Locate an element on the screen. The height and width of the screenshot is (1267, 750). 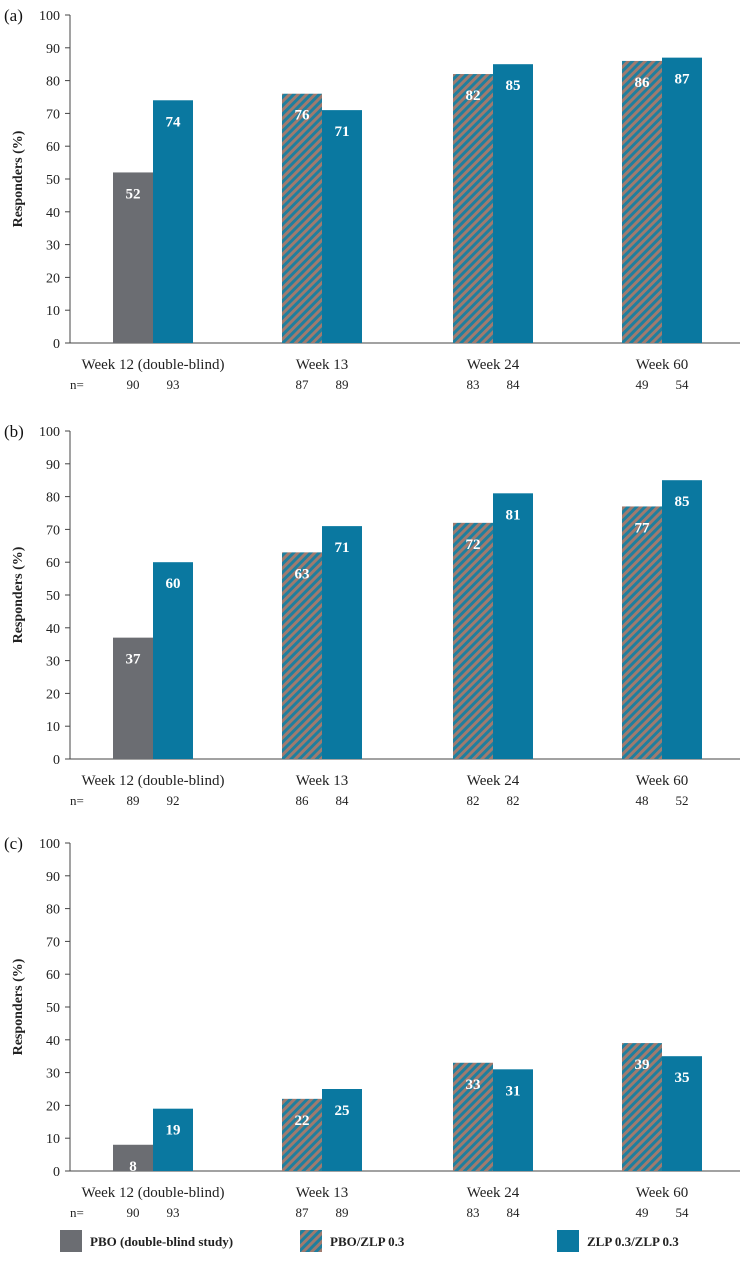
panel-label: (a) is located at coordinates (13, 15).